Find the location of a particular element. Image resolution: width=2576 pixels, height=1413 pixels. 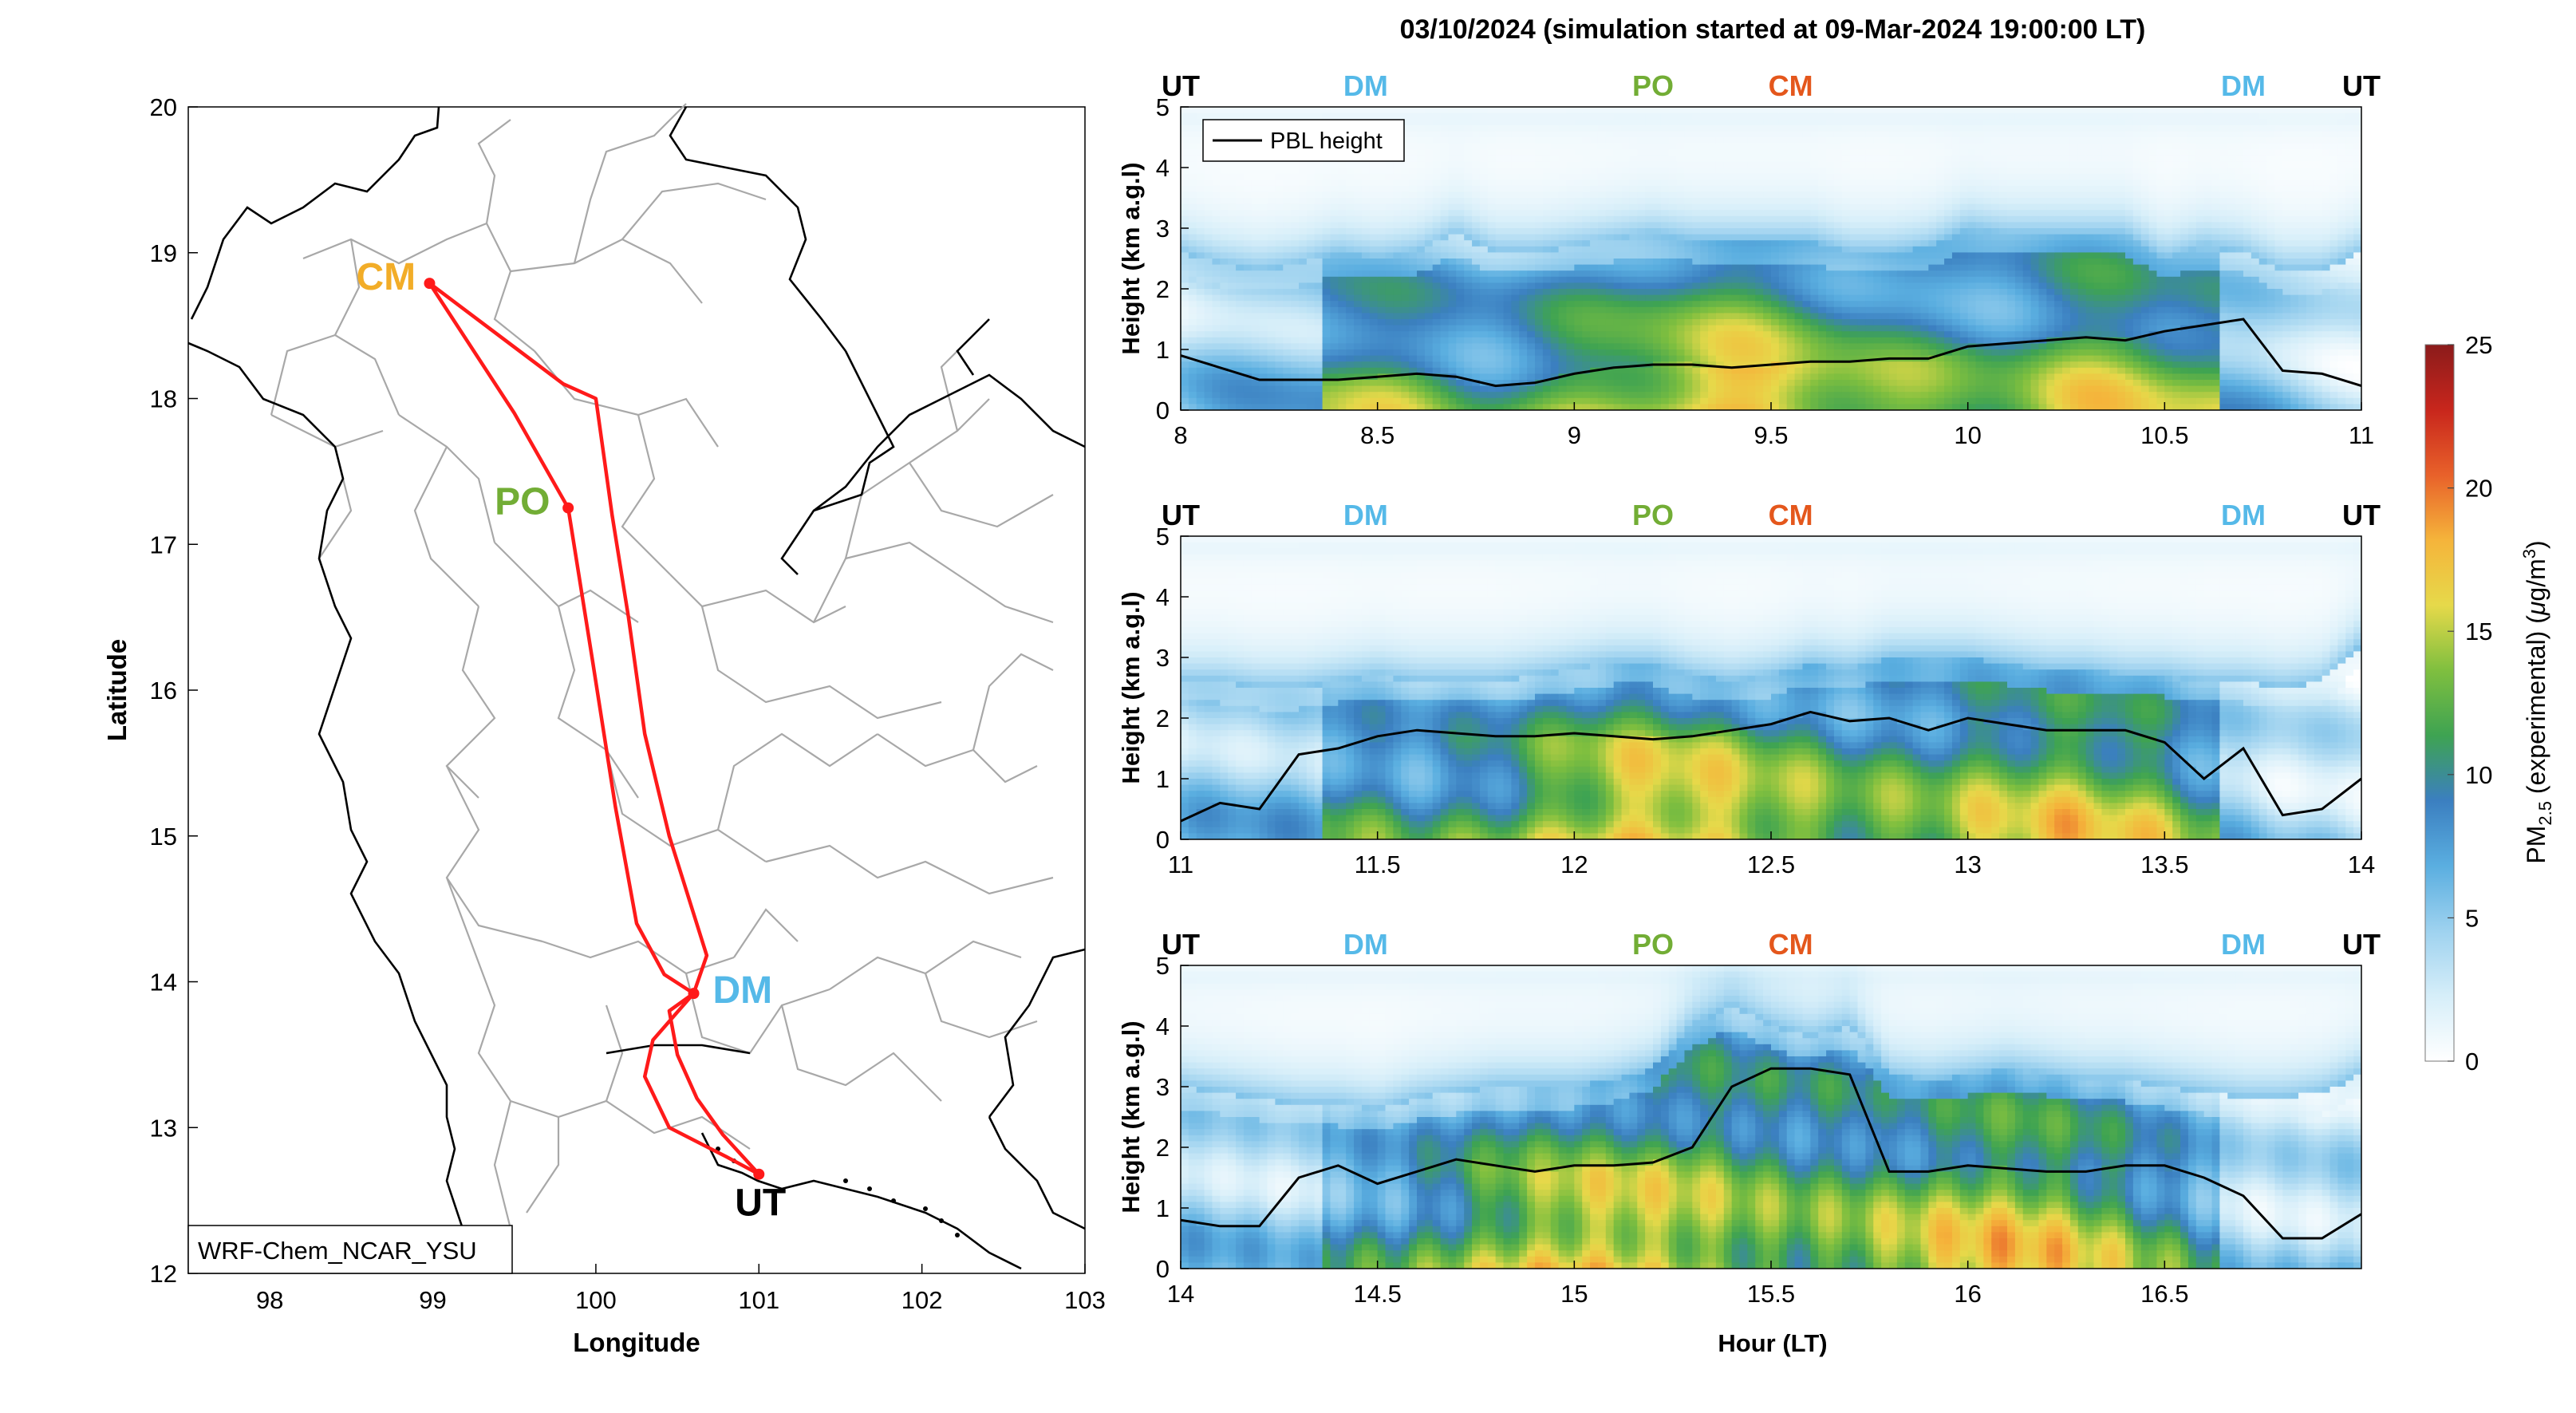

map-y-tick-label: 13 is located at coordinates (163, 1128).